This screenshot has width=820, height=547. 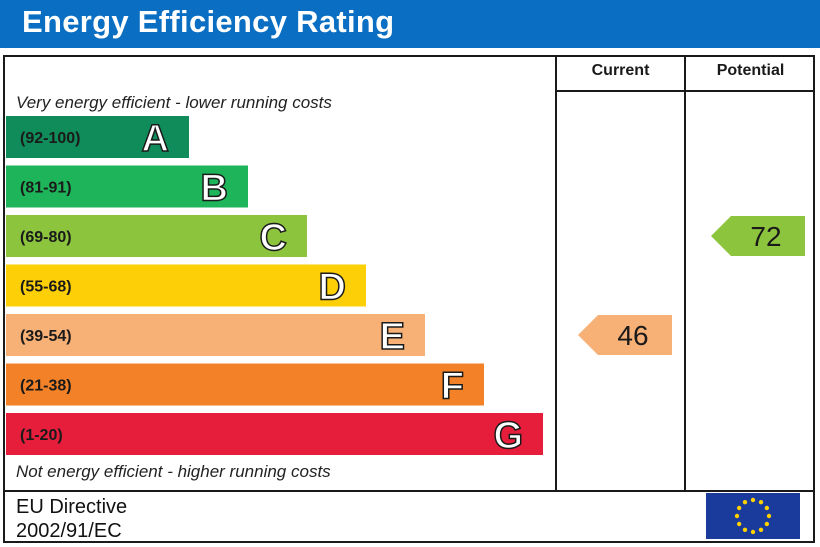 What do you see at coordinates (392, 337) in the screenshot?
I see `band-letter-e: E` at bounding box center [392, 337].